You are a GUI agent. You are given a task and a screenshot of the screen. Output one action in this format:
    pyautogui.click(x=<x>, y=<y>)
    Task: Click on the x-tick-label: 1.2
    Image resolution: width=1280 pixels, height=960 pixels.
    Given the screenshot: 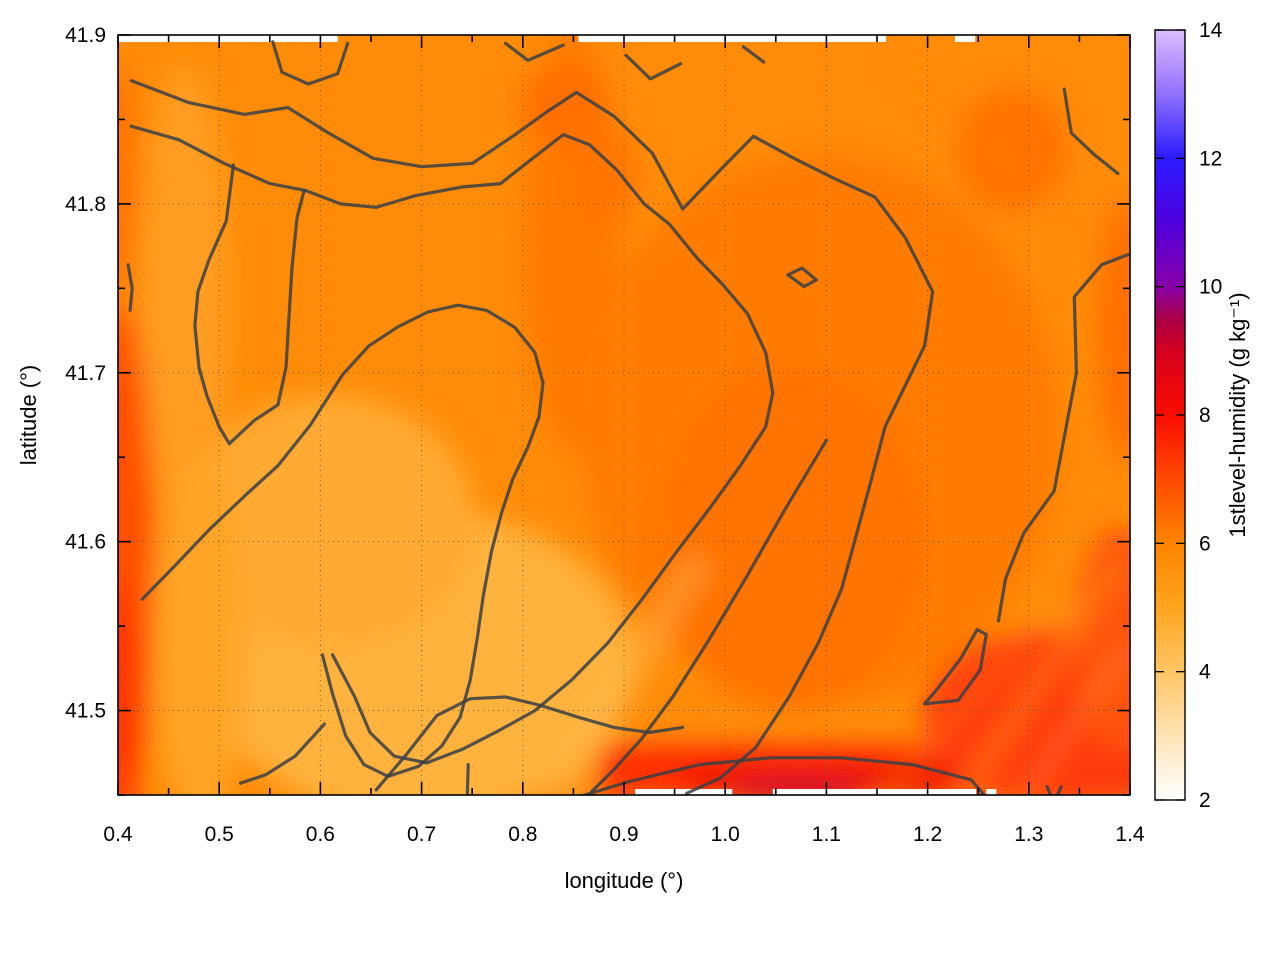 What is the action you would take?
    pyautogui.click(x=927, y=834)
    